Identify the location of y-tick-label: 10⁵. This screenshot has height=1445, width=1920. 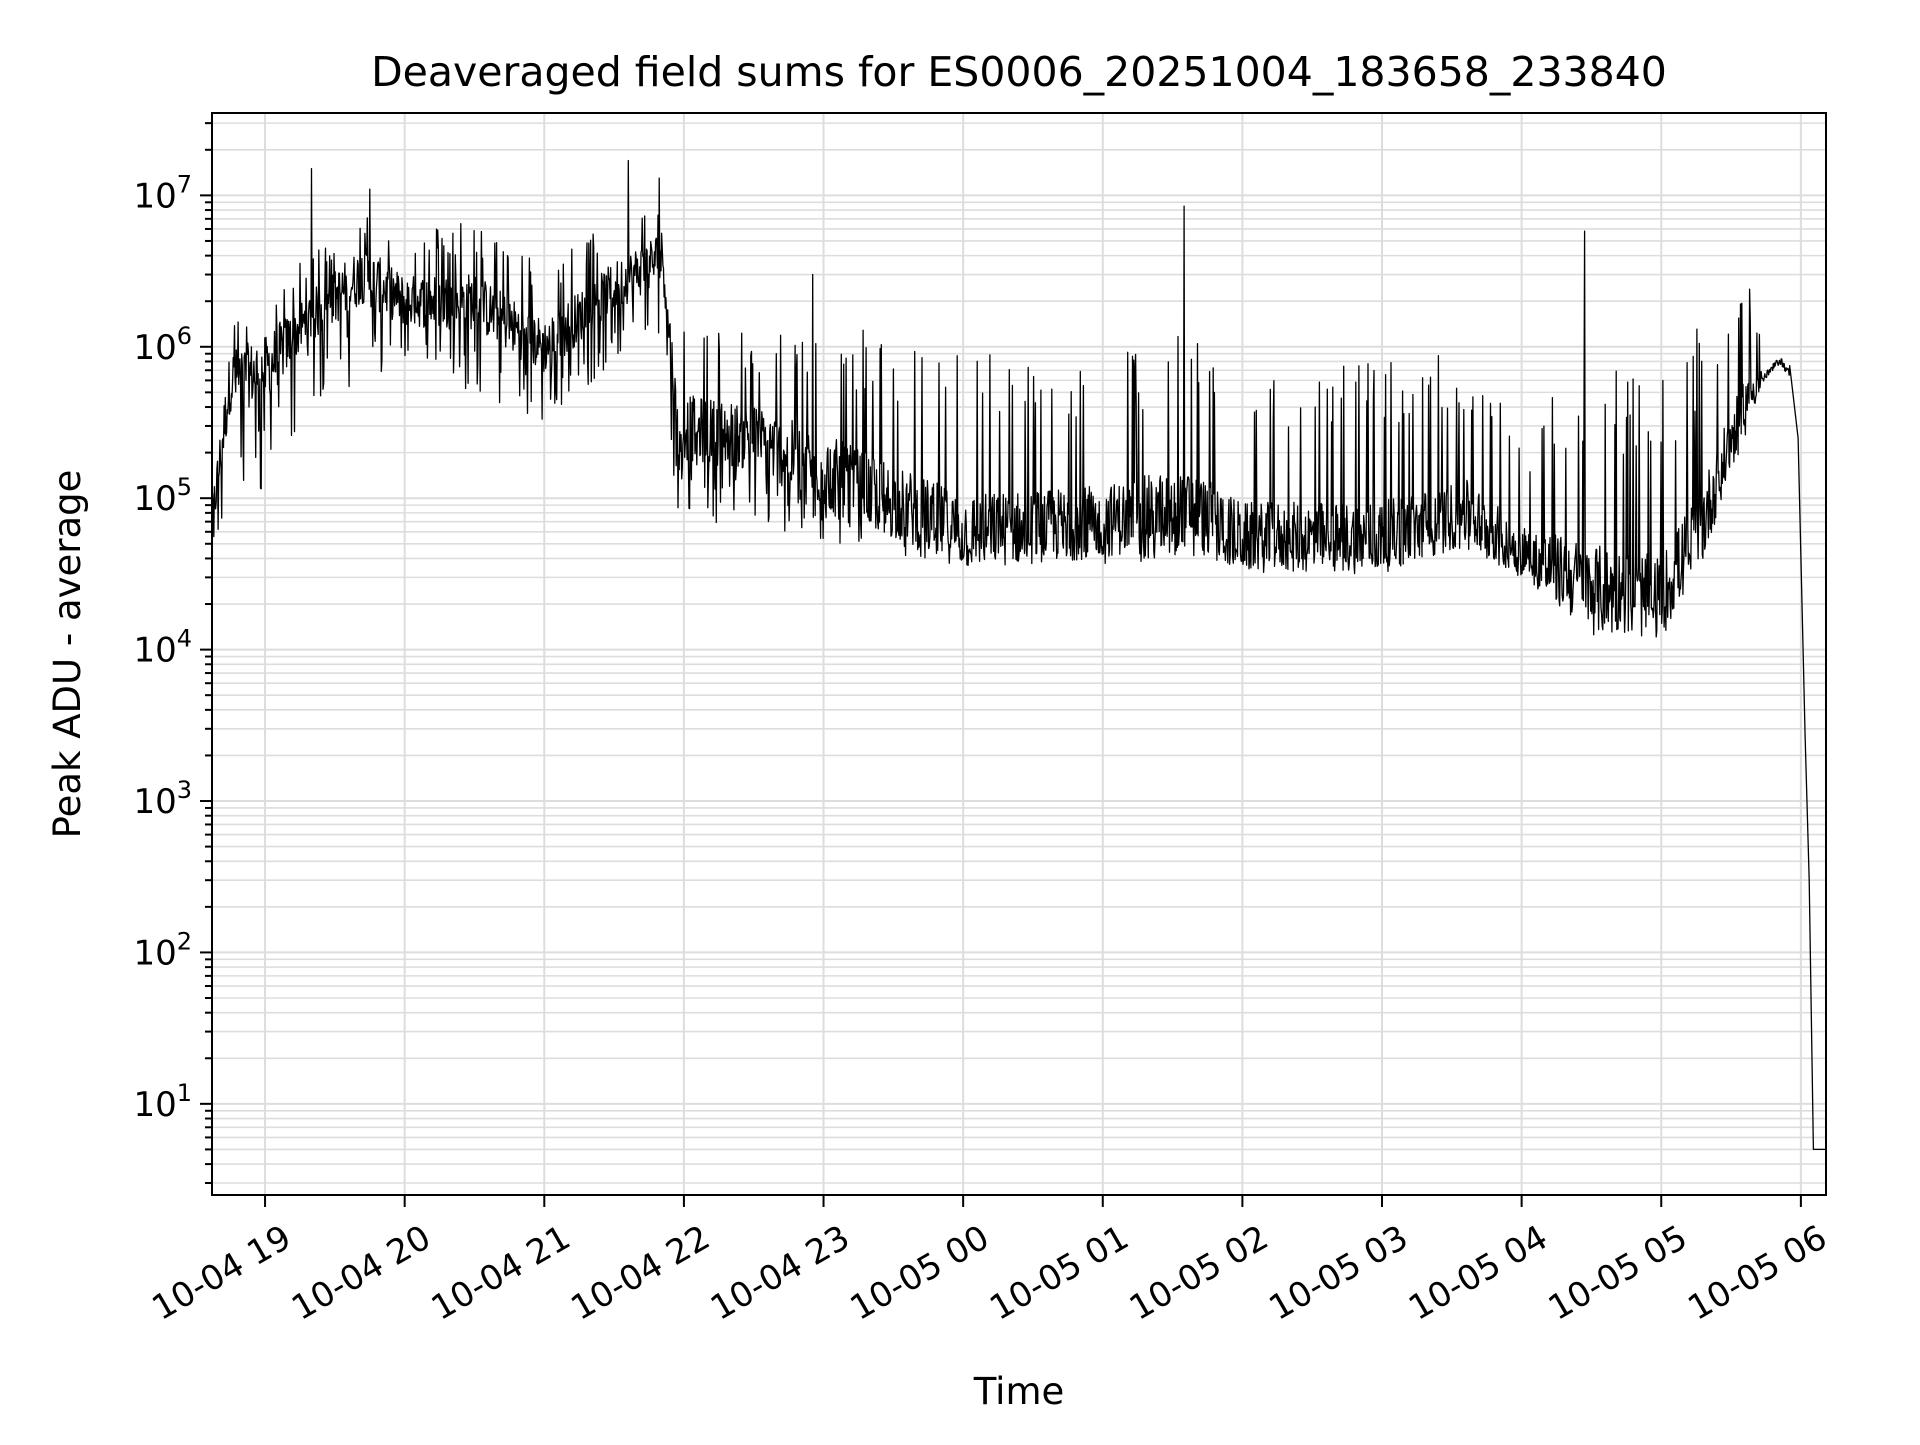
(162, 496).